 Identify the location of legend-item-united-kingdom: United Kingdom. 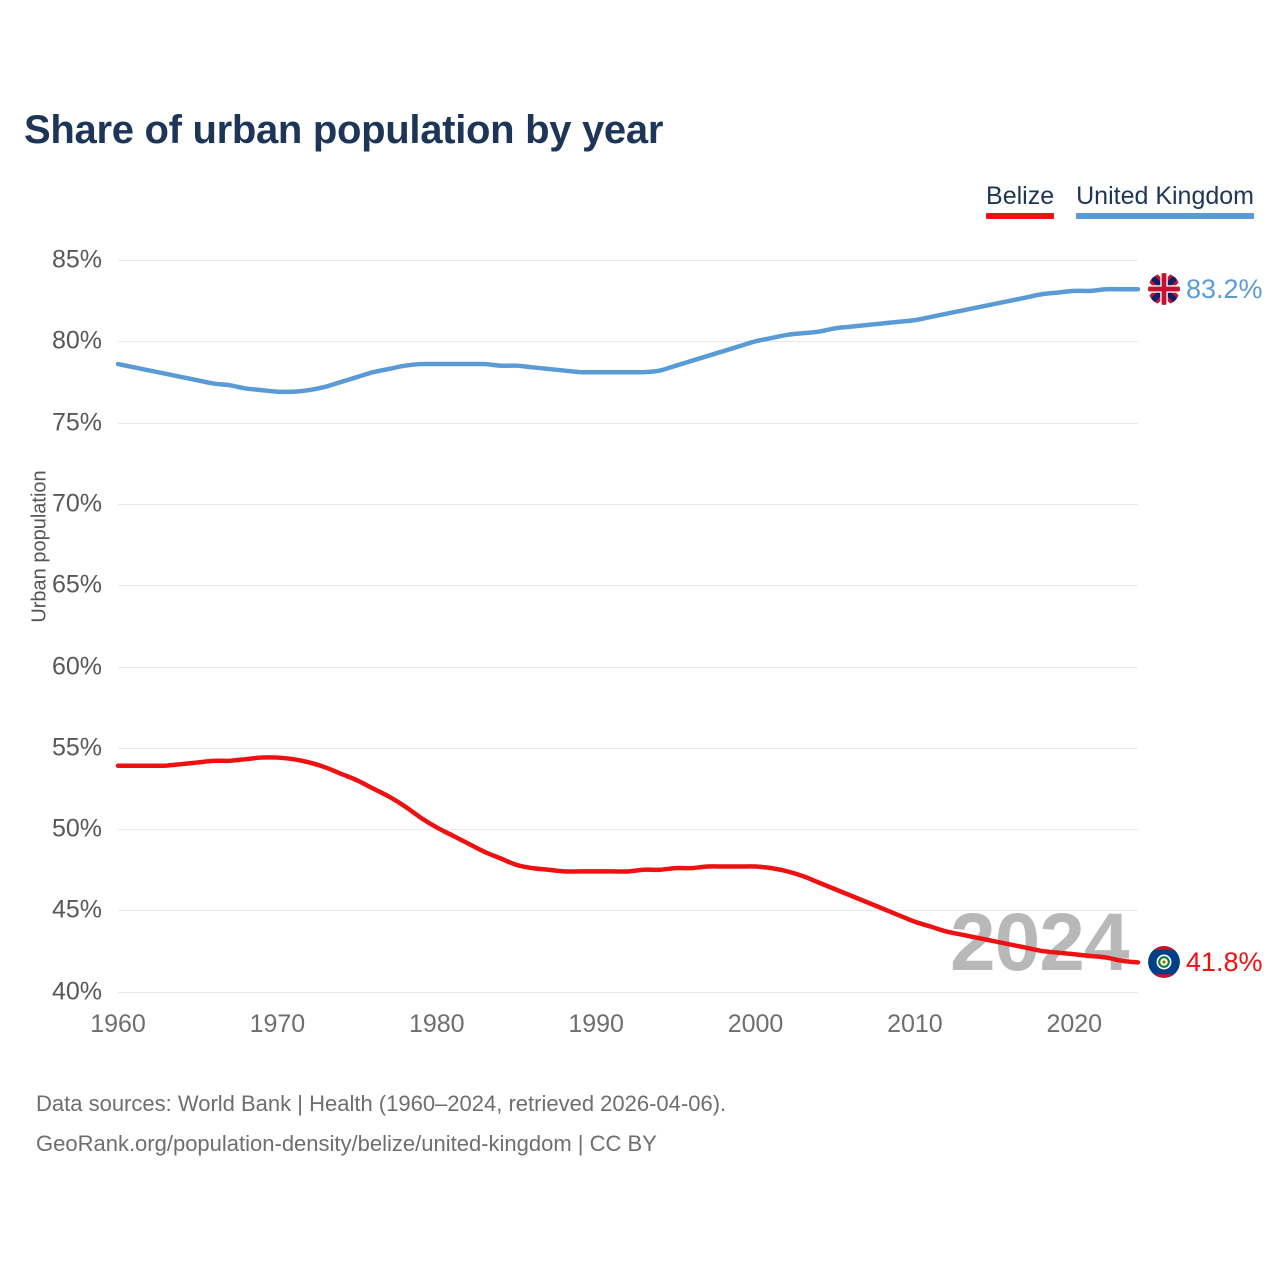
(1165, 200).